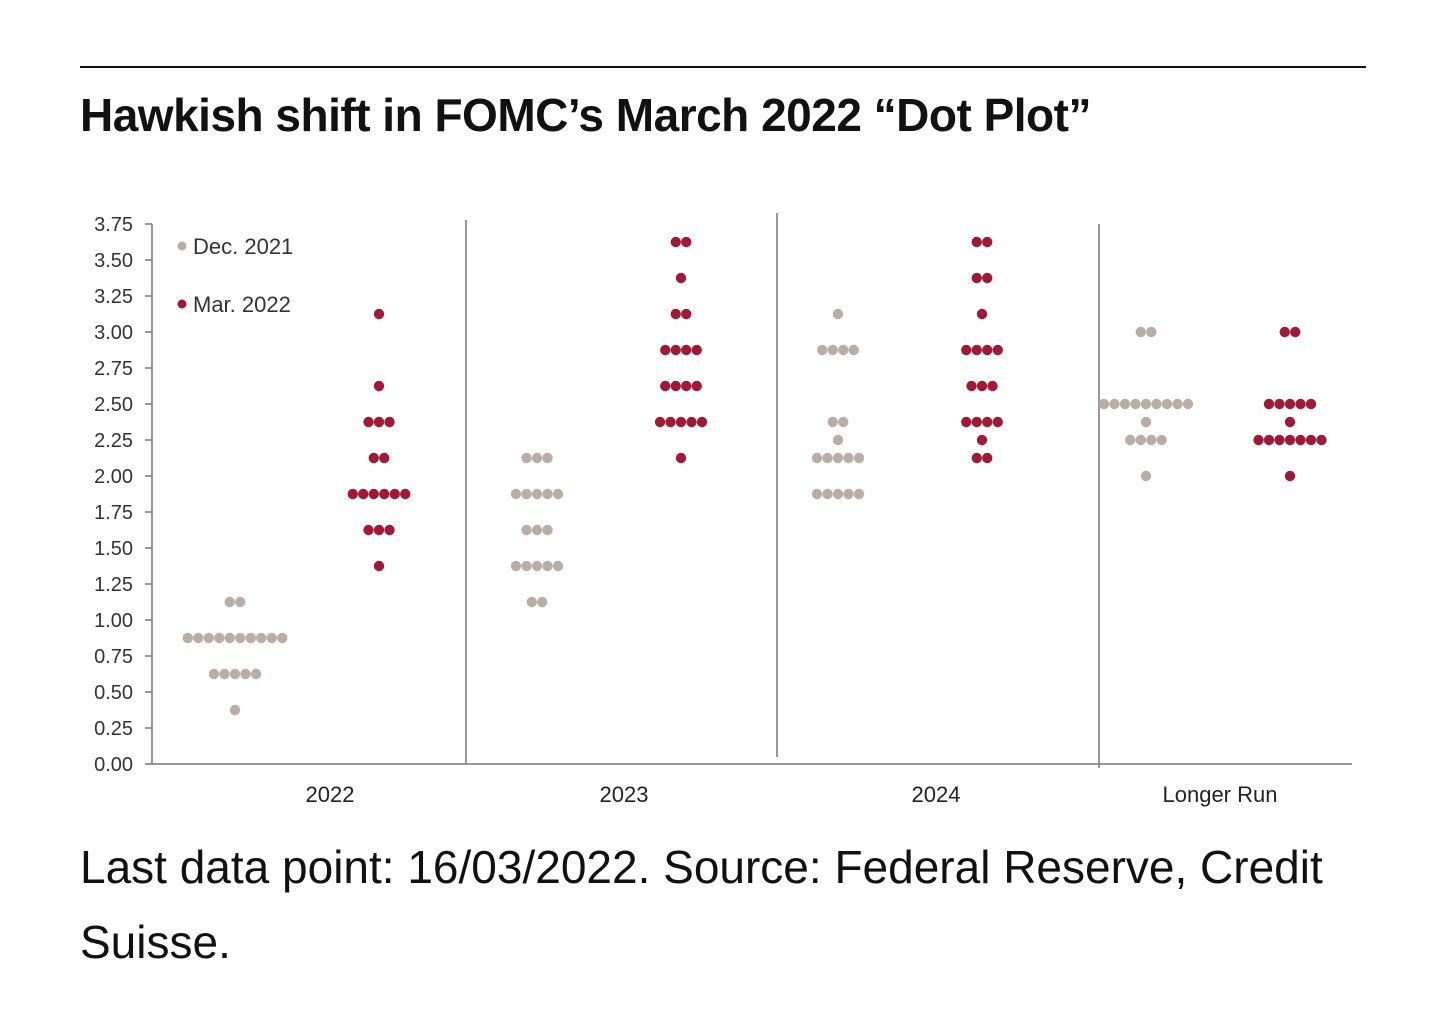 The height and width of the screenshot is (1028, 1456). I want to click on y-tick-label: 3.25, so click(113, 297).